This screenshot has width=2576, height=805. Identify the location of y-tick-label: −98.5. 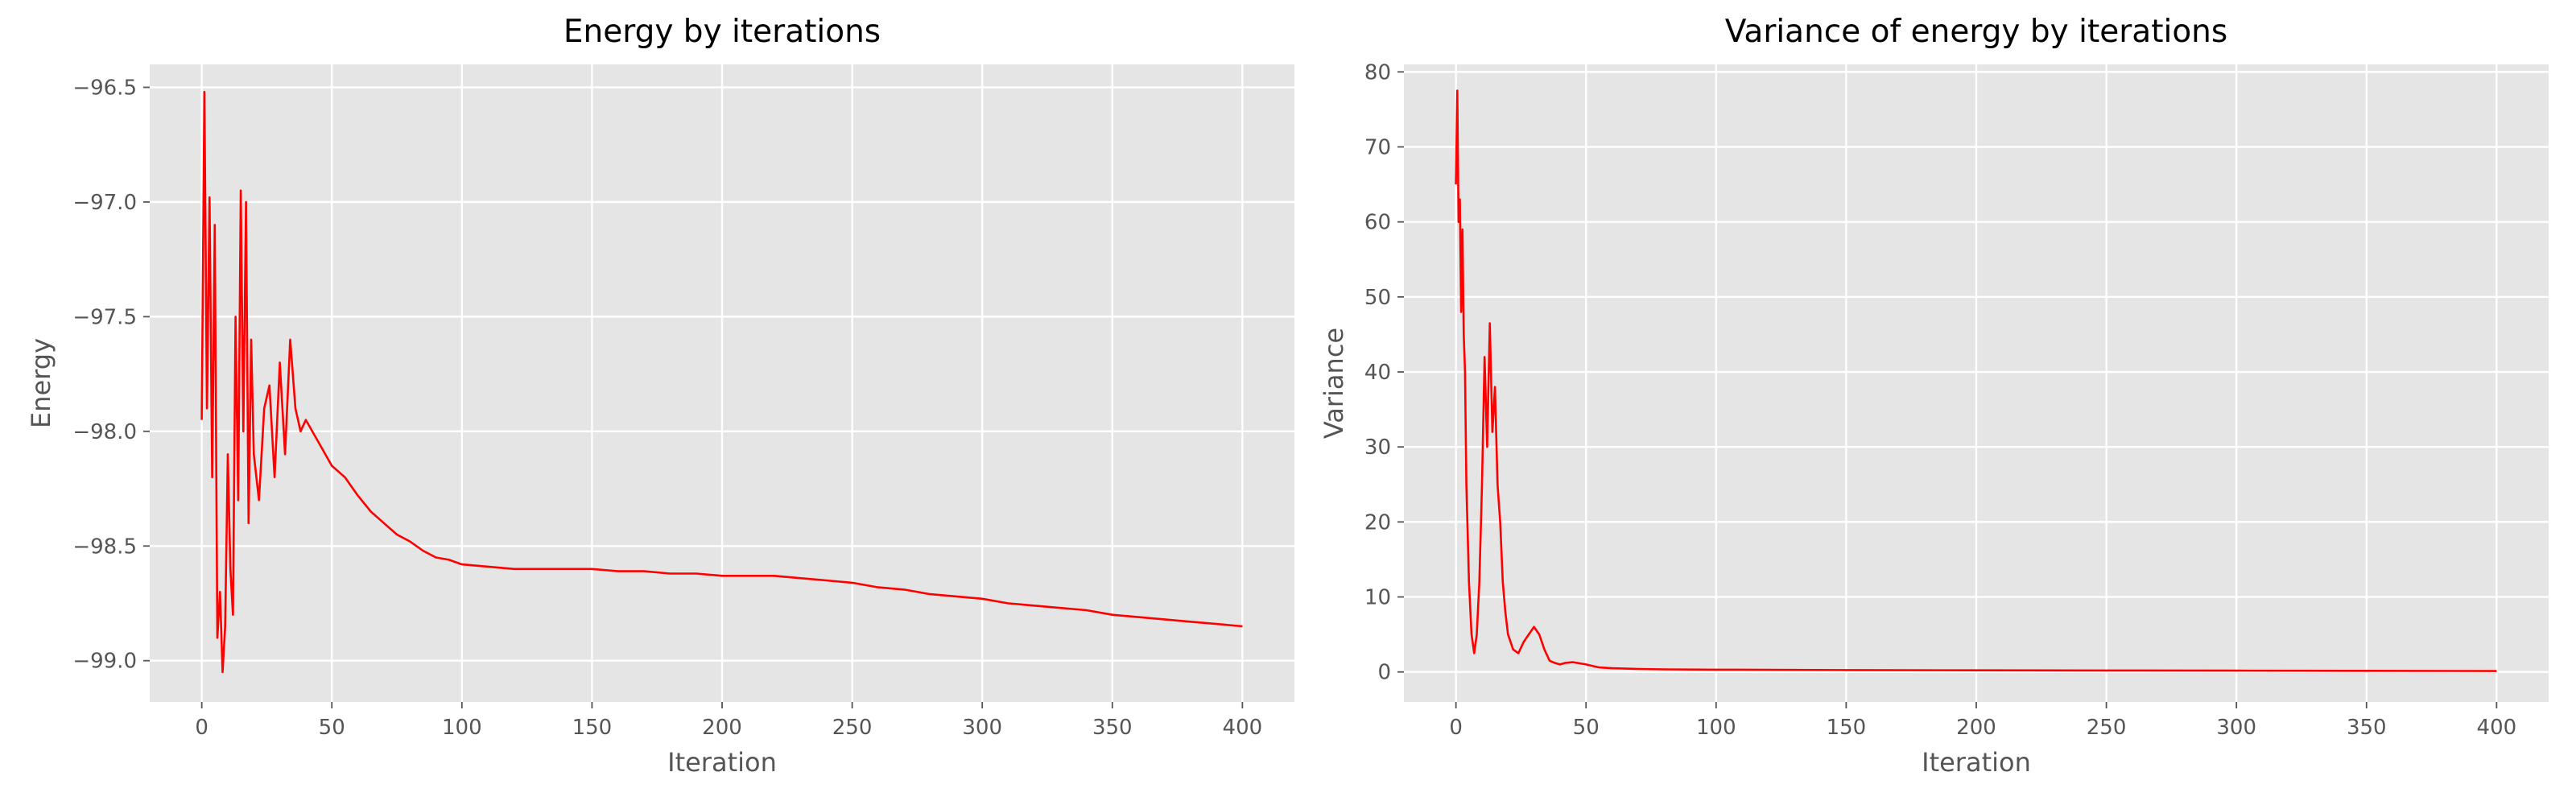
(104, 547).